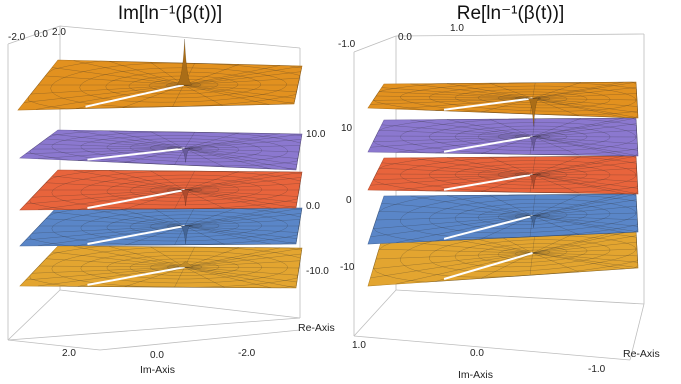 Image resolution: width=681 pixels, height=384 pixels. Describe the element at coordinates (41, 34) in the screenshot. I see `left-top-tick-2: 0.0` at that location.